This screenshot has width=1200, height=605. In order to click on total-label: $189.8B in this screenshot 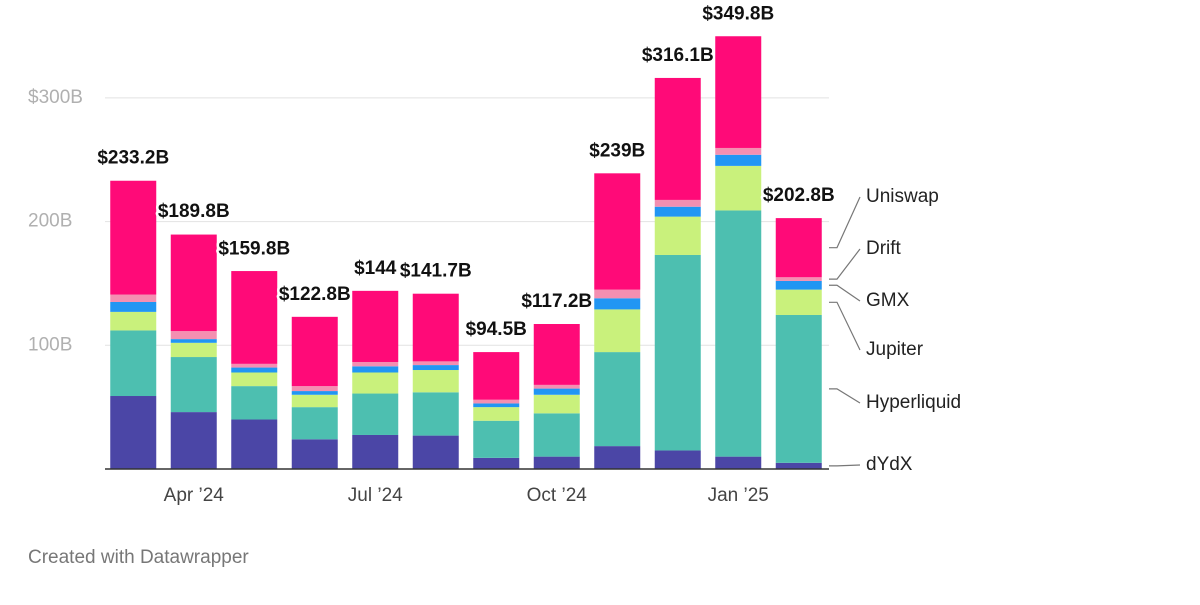, I will do `click(194, 211)`.